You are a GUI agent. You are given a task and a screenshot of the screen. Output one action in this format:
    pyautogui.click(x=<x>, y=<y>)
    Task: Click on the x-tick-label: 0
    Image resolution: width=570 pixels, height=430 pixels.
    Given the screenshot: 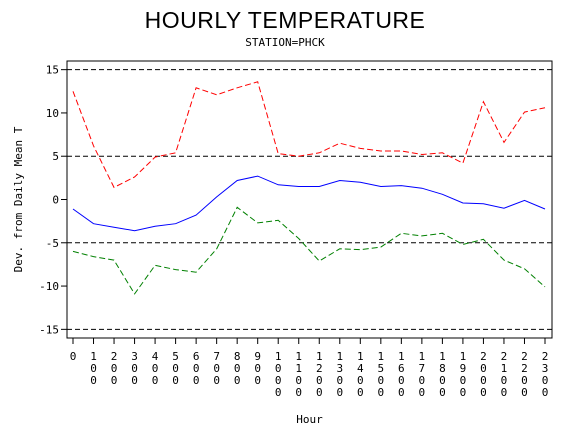 What is the action you would take?
    pyautogui.click(x=73, y=356)
    